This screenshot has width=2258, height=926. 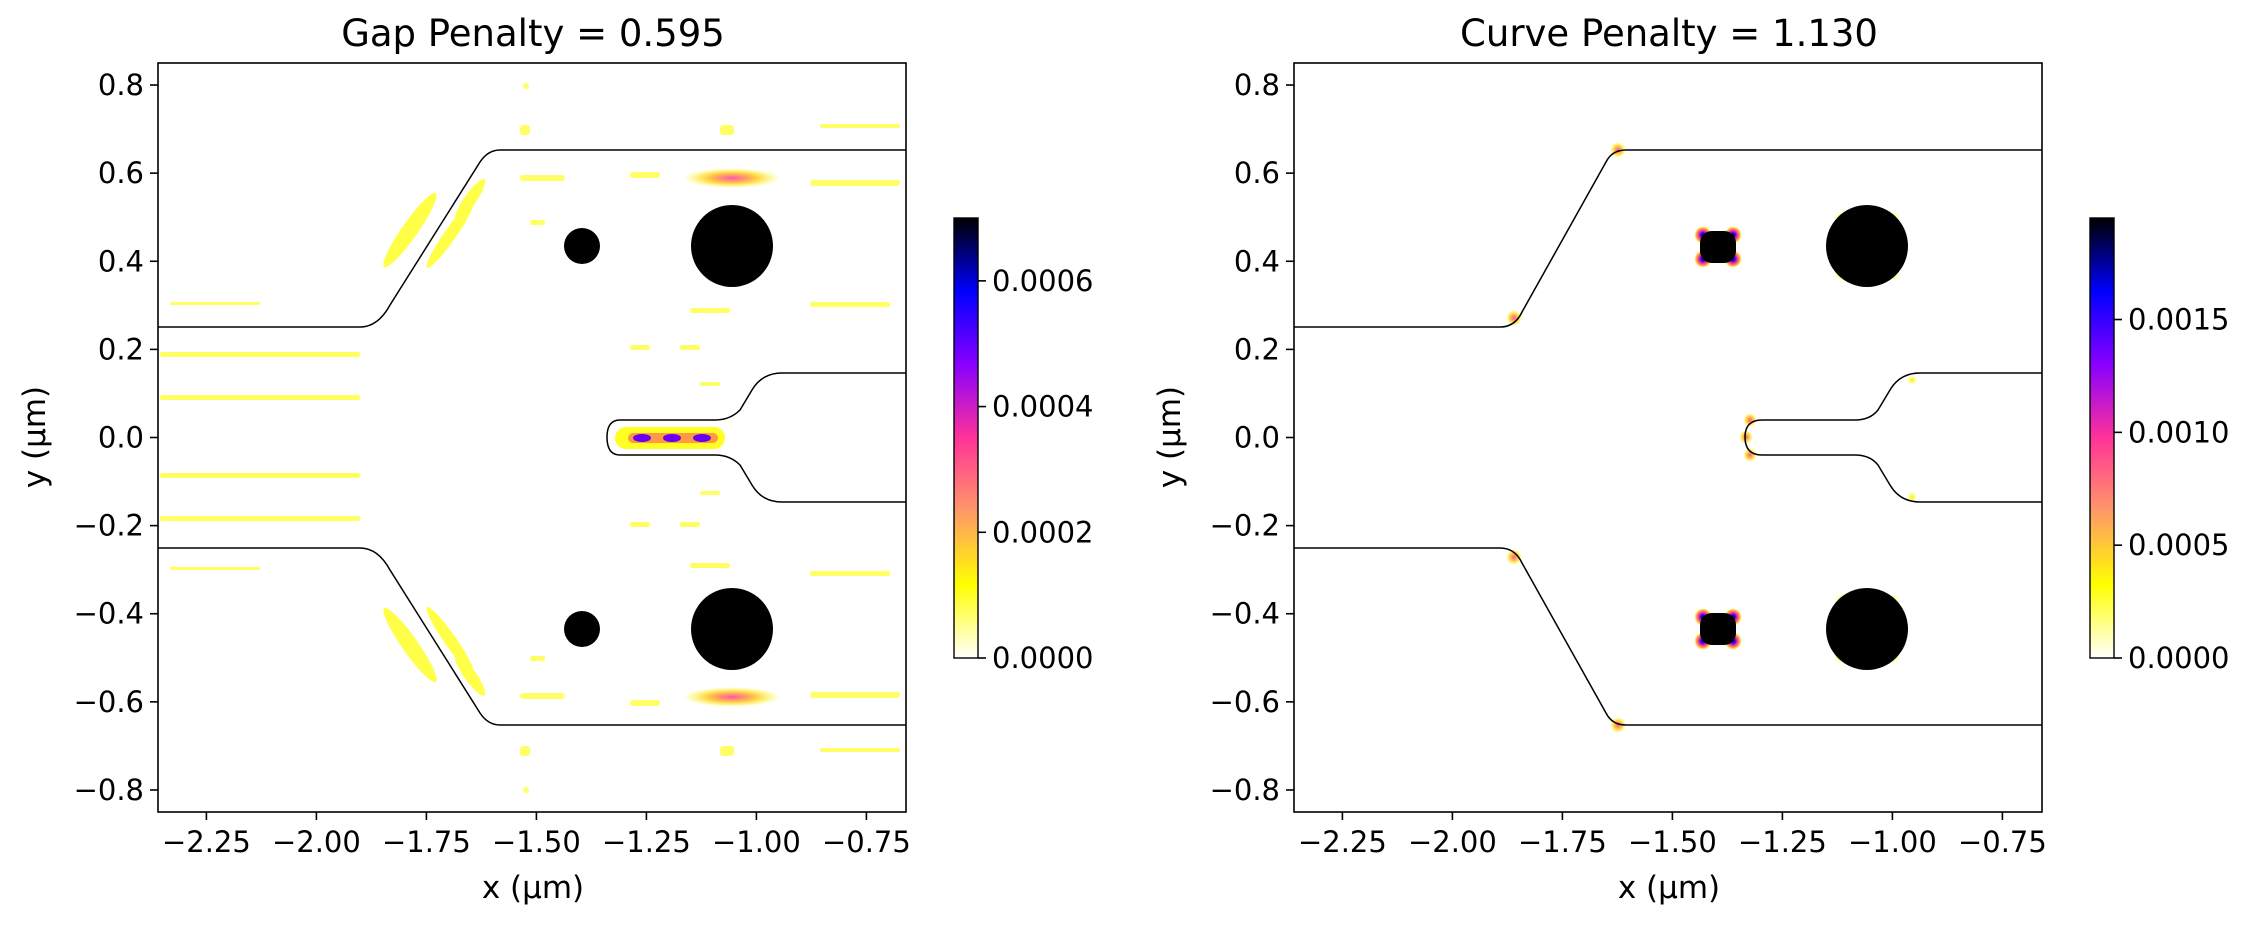 I want to click on colorbar-tick-label: 0.0006, so click(x=1042, y=281).